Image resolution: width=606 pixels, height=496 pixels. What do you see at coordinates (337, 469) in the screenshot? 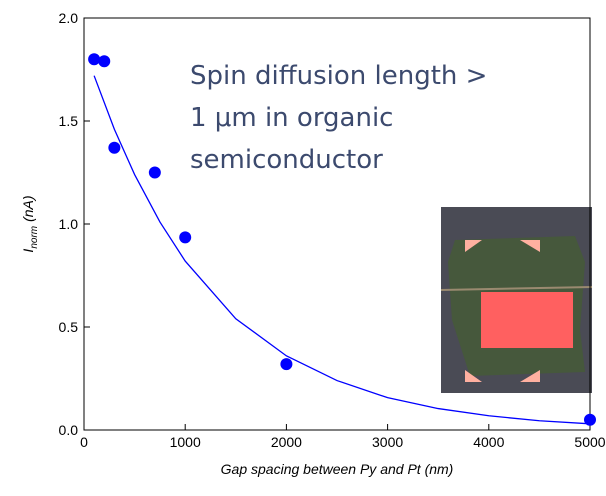
I see `x-axis-label: Gap spacing between Py and Pt (nm)` at bounding box center [337, 469].